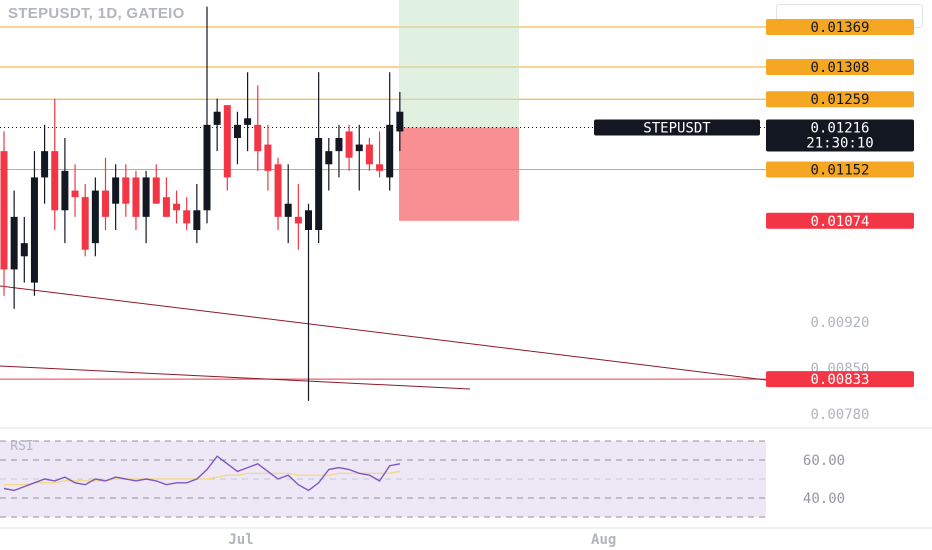 The width and height of the screenshot is (932, 550). I want to click on rsi-ma-line, so click(202, 478).